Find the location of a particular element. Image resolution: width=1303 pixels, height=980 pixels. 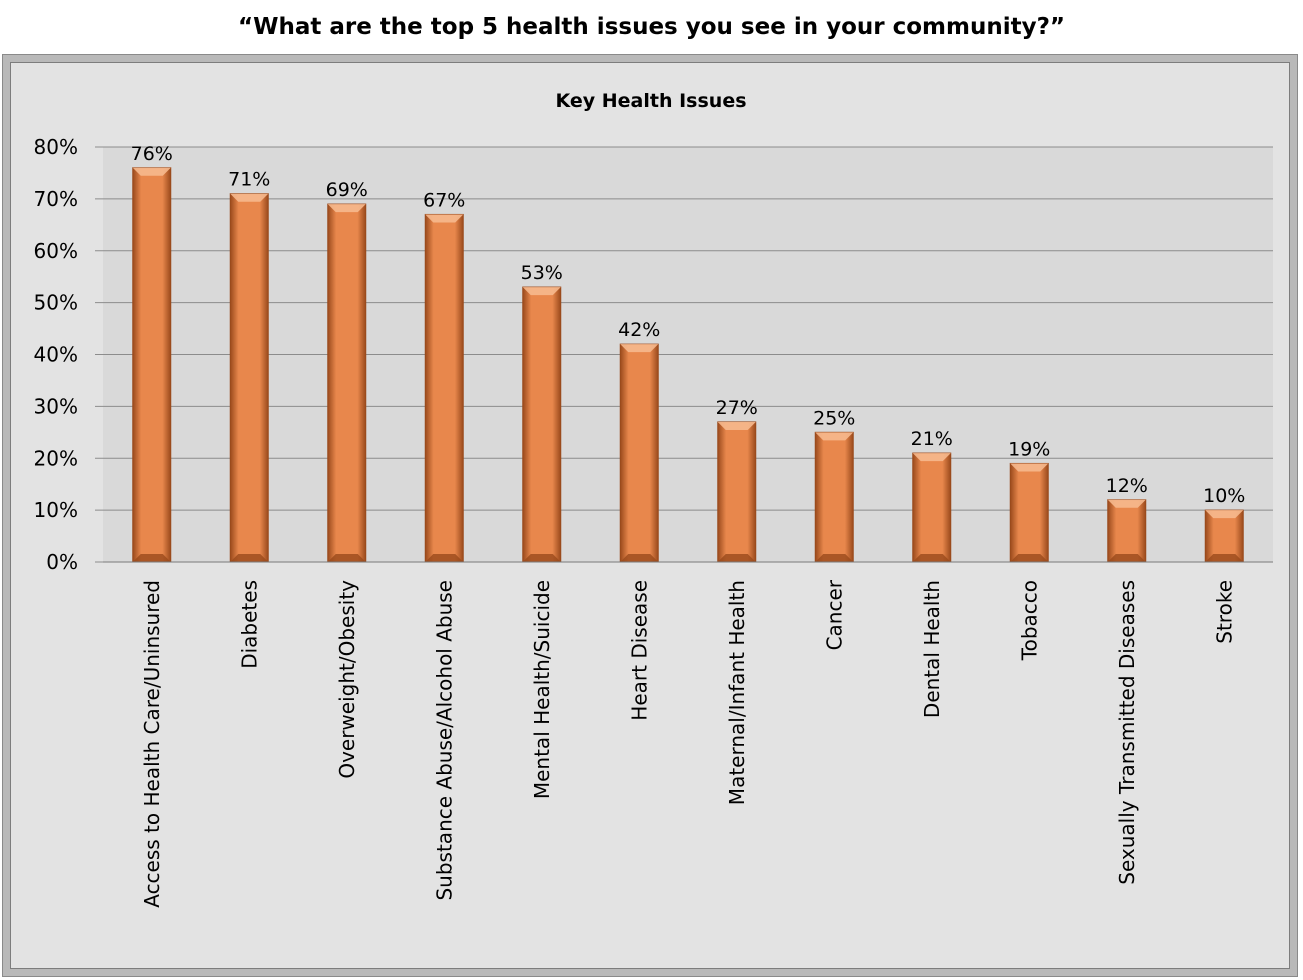

x-category-label: Mental Health/Suicide is located at coordinates (542, 689).